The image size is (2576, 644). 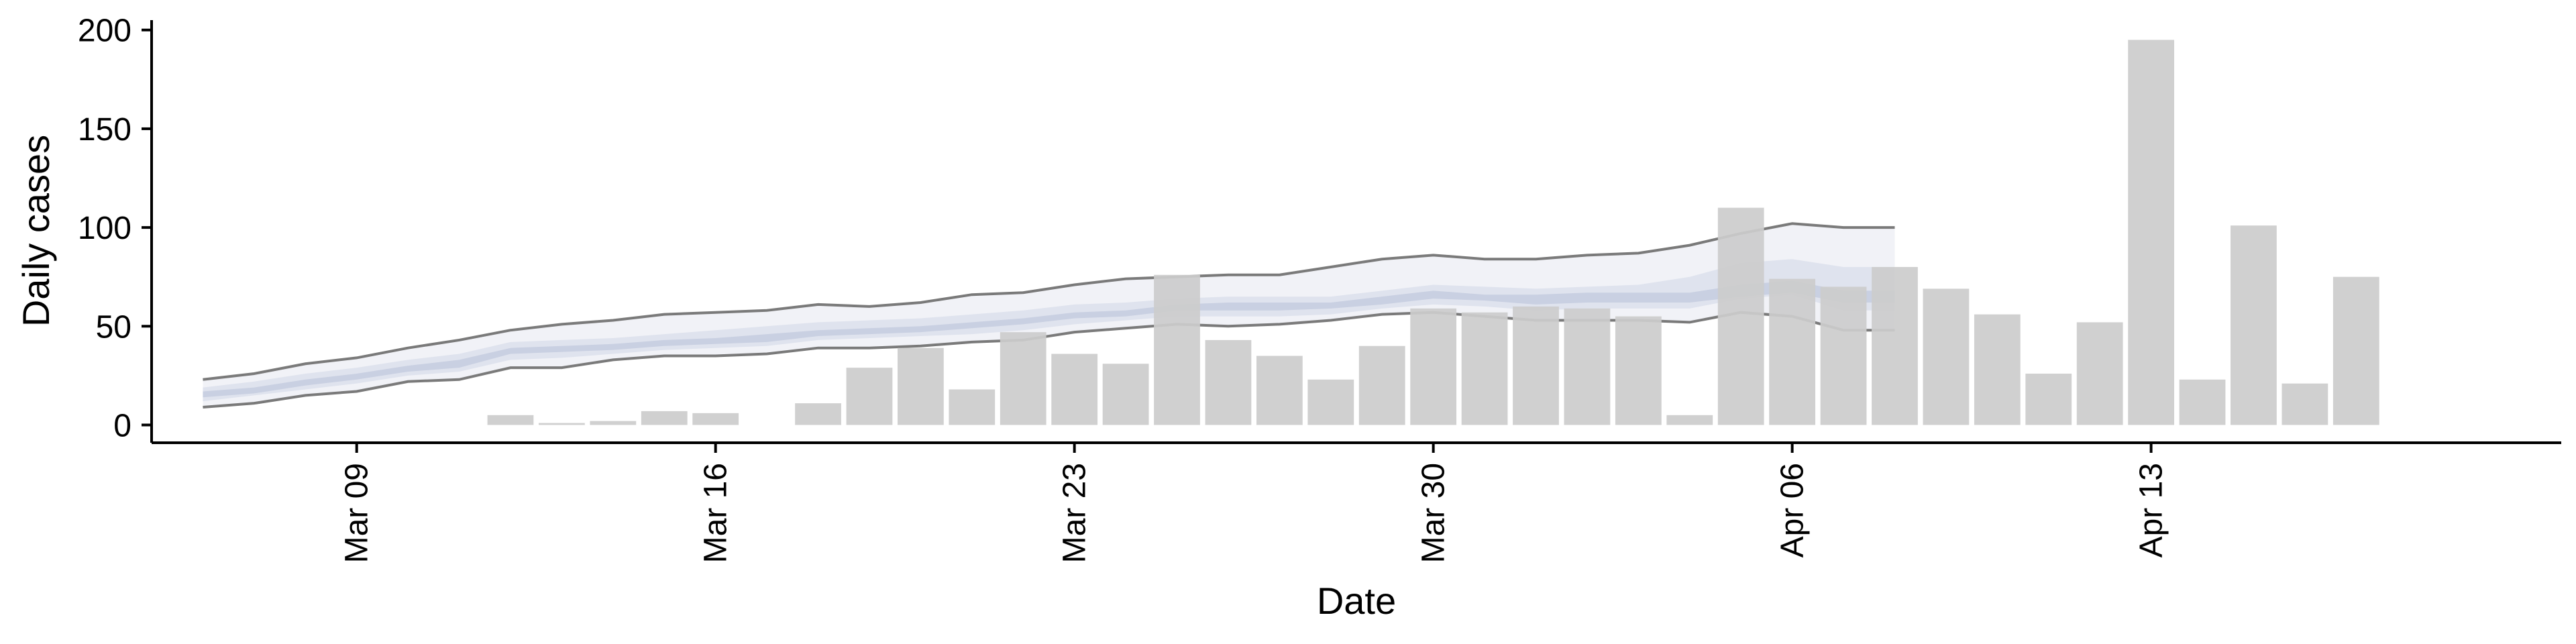 What do you see at coordinates (104, 228) in the screenshot?
I see `y-tick-label: 100` at bounding box center [104, 228].